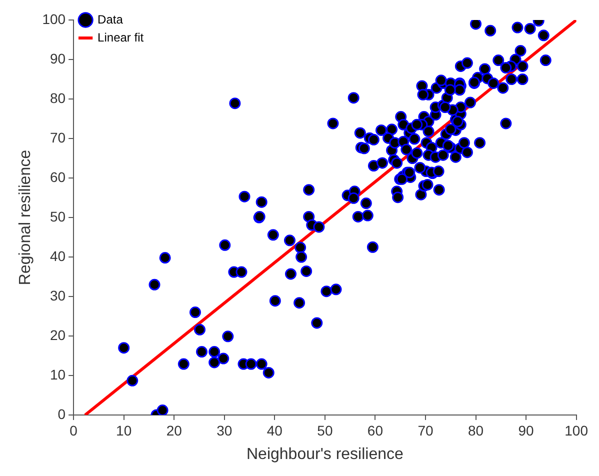 This screenshot has height=476, width=599. What do you see at coordinates (375, 430) in the screenshot?
I see `x-tick-label: 60` at bounding box center [375, 430].